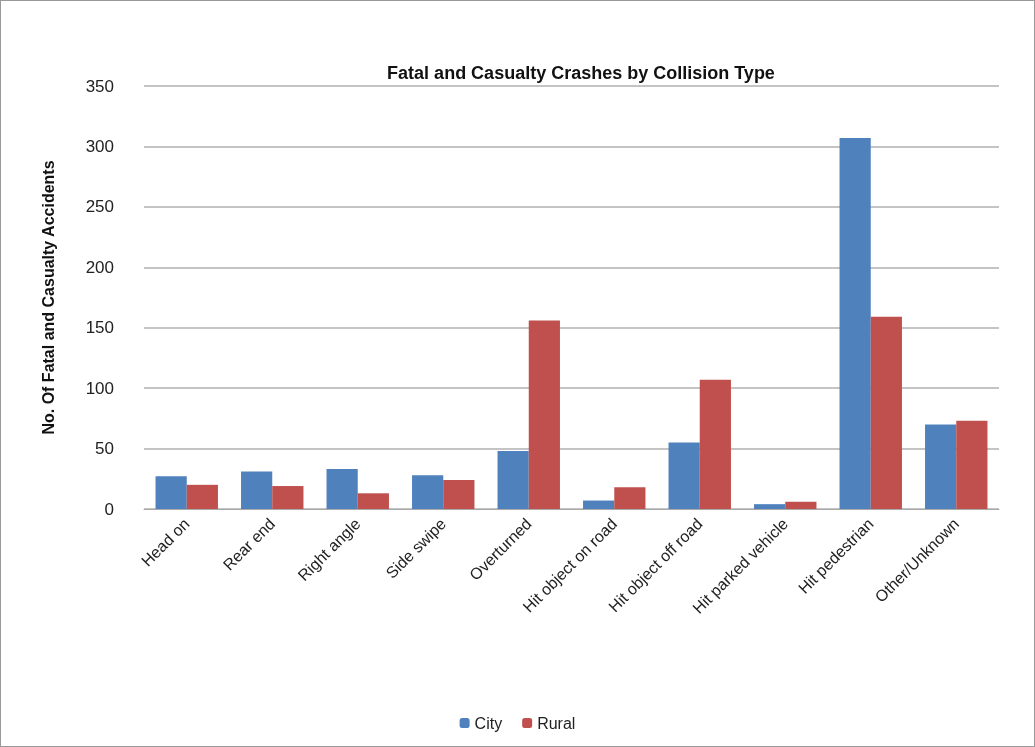 The image size is (1035, 747). What do you see at coordinates (48, 297) in the screenshot?
I see `y-axis-title: No. Of Fatal and Casualty Accidents` at bounding box center [48, 297].